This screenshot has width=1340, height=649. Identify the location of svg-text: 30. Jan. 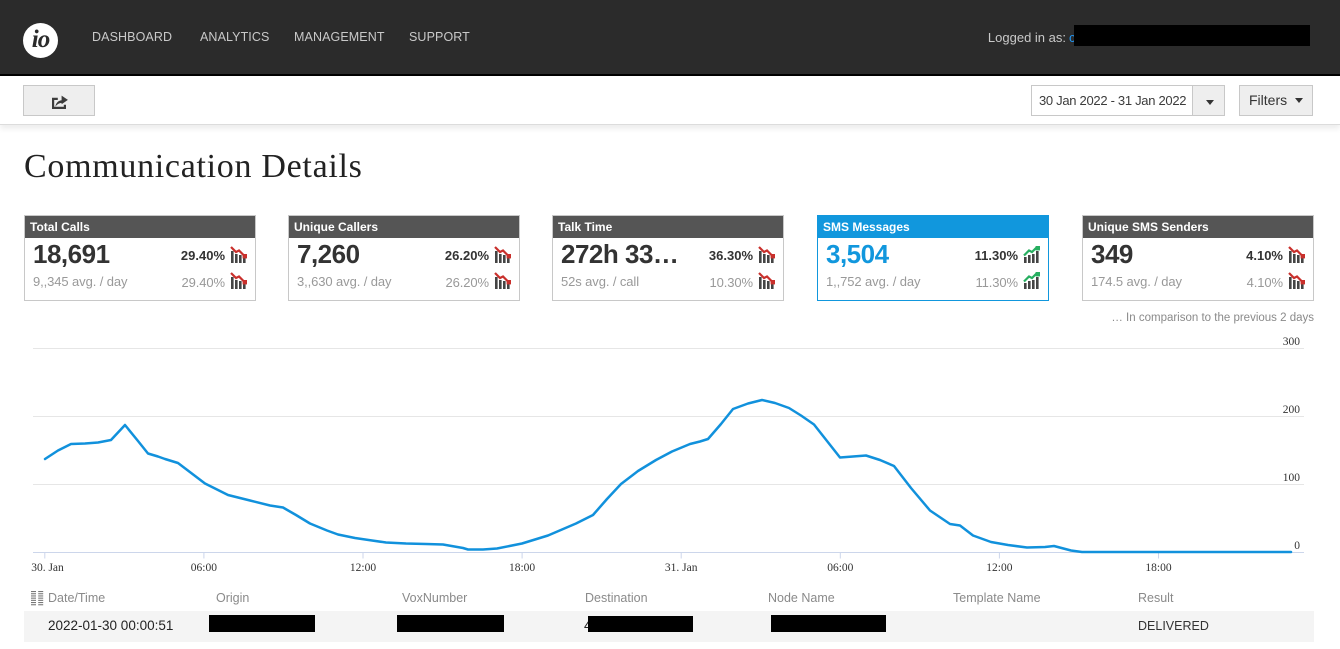
(47, 568).